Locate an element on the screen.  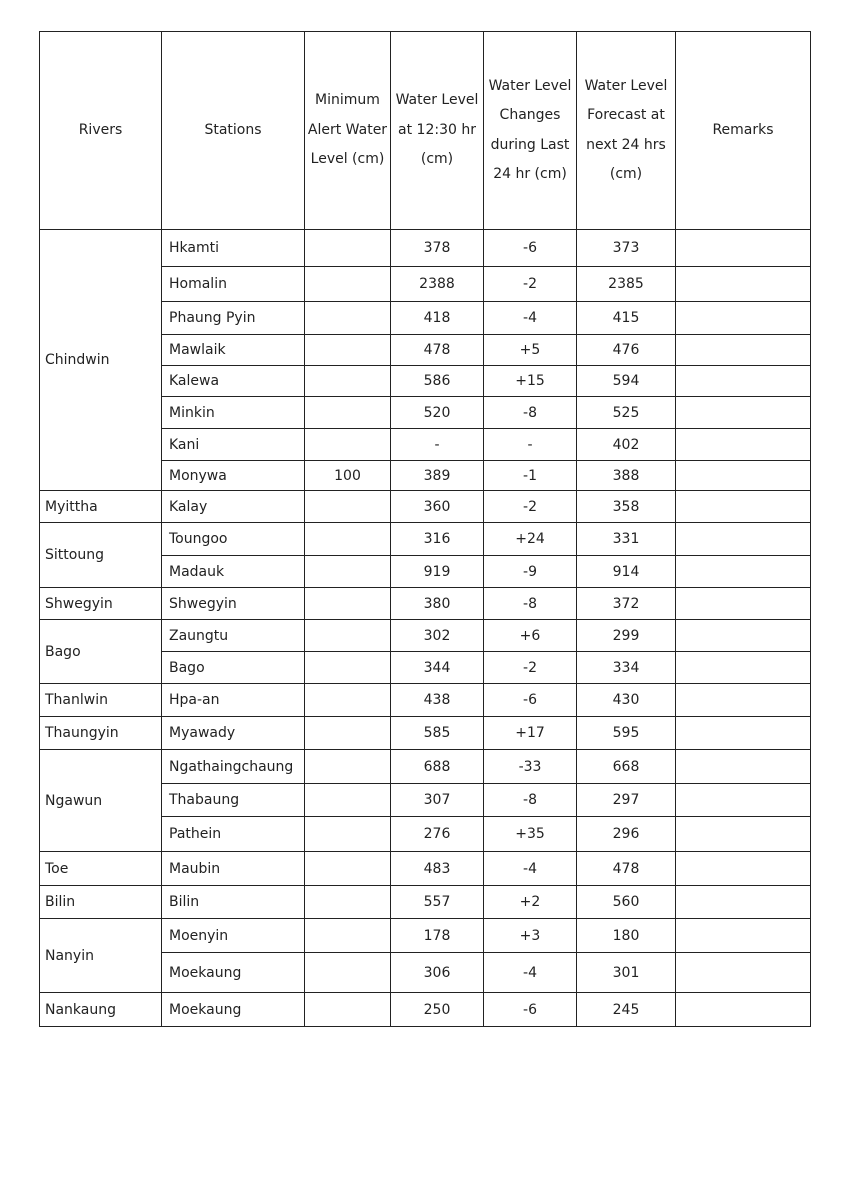
header-remarks: Remarks is located at coordinates (743, 130).